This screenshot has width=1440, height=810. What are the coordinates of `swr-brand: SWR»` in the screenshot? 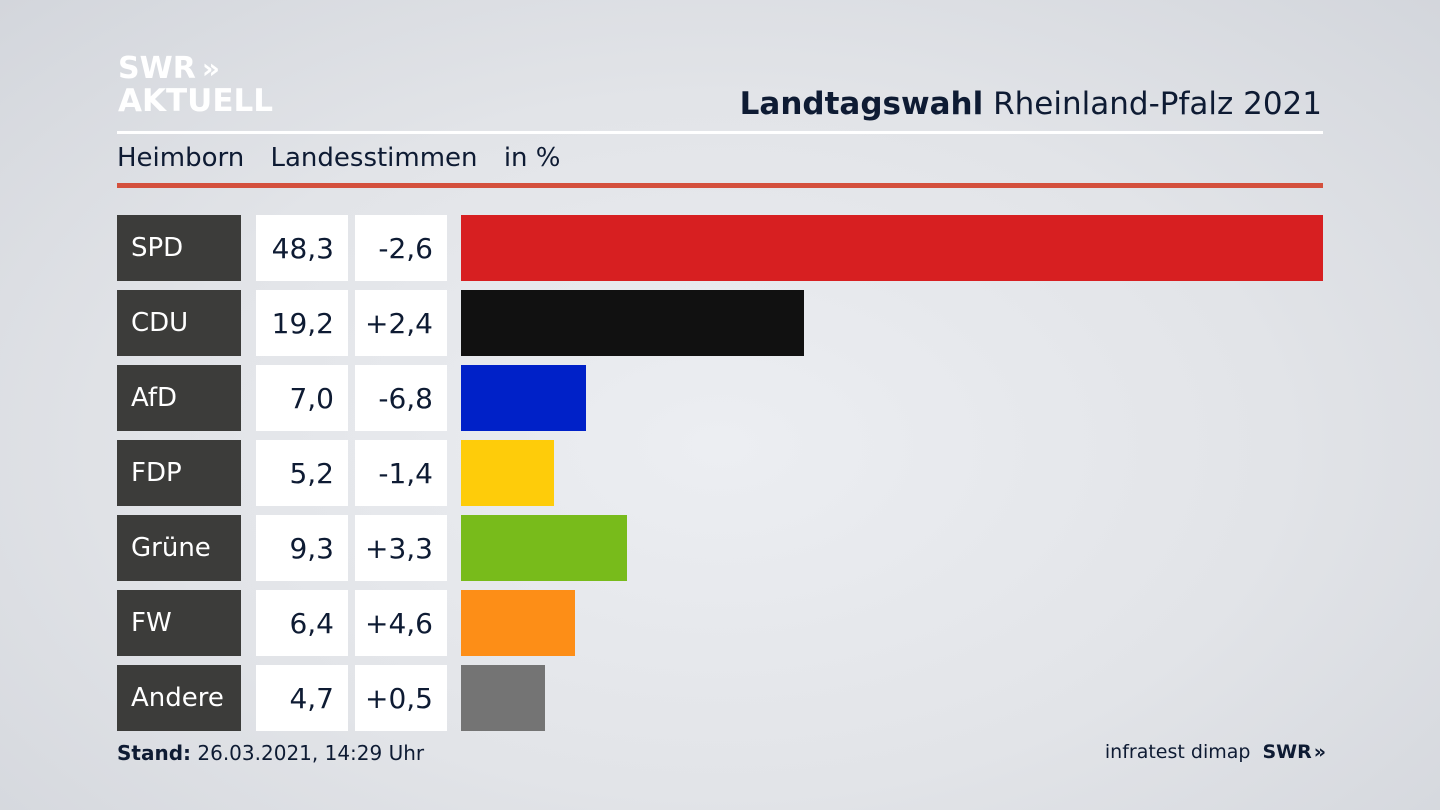 It's located at (1294, 752).